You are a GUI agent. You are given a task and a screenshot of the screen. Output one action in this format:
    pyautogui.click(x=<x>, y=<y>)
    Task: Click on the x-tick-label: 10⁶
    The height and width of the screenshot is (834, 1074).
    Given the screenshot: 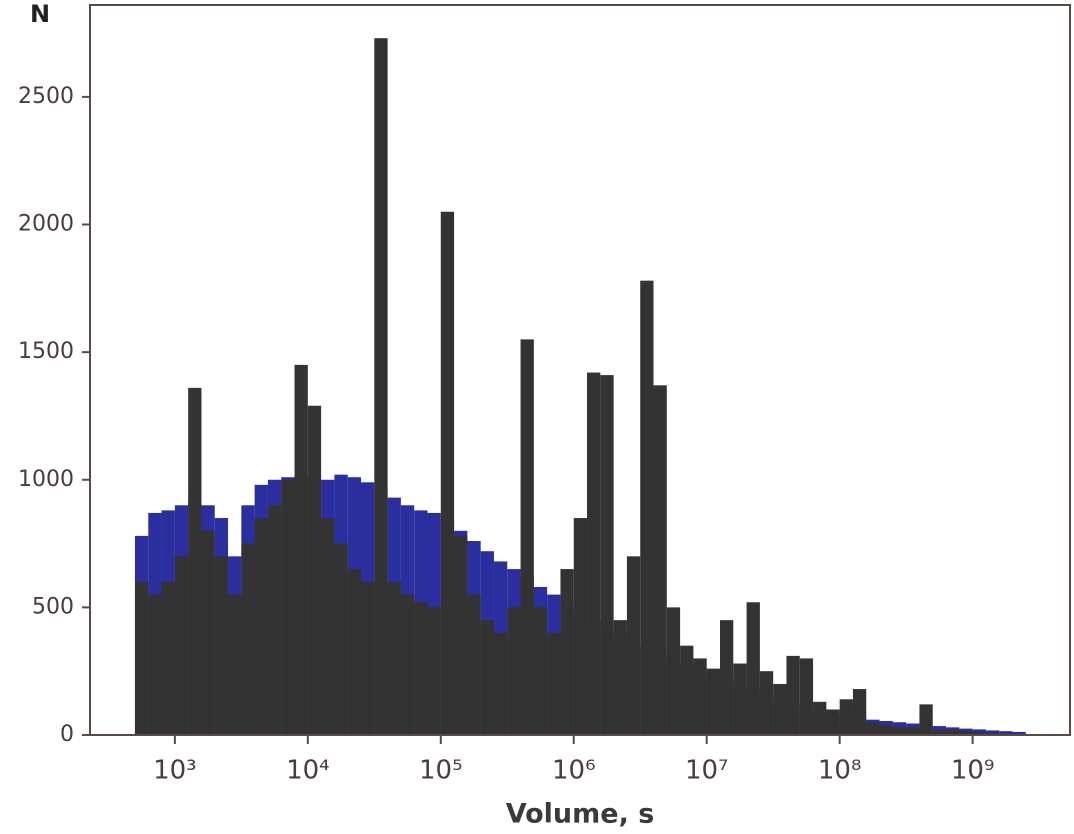 What is the action you would take?
    pyautogui.click(x=574, y=771)
    